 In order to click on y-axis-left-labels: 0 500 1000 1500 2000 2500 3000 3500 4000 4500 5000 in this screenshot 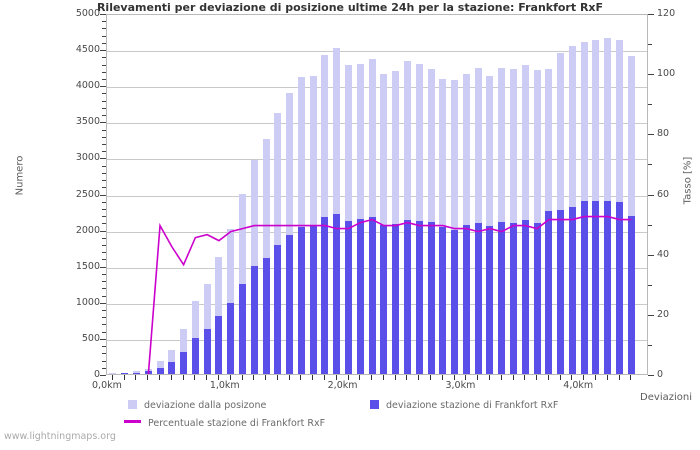, I will do `click(78, 225)`.